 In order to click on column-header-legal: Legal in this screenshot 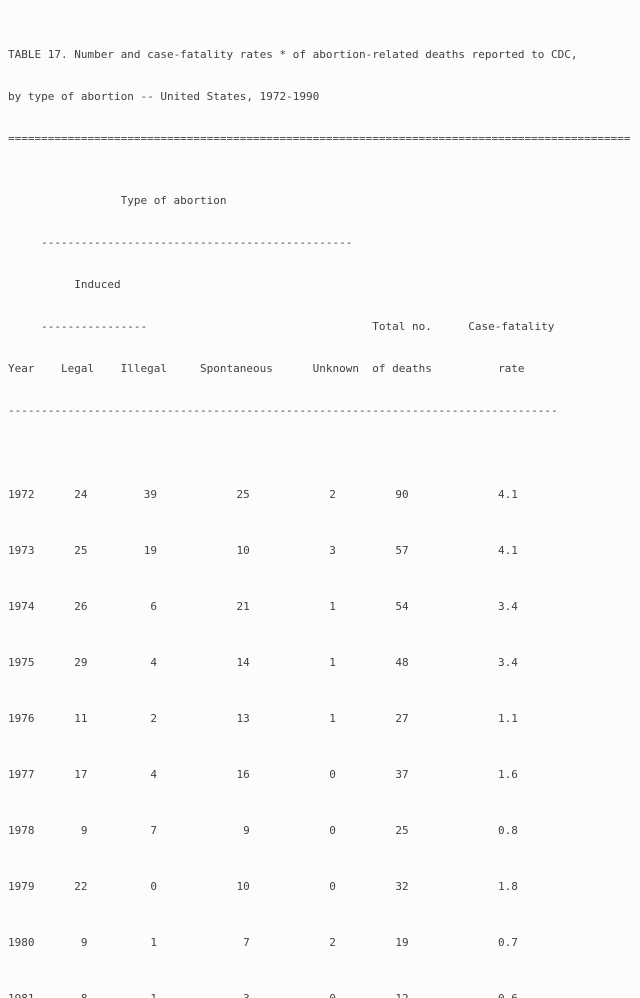, I will do `click(77, 368)`.